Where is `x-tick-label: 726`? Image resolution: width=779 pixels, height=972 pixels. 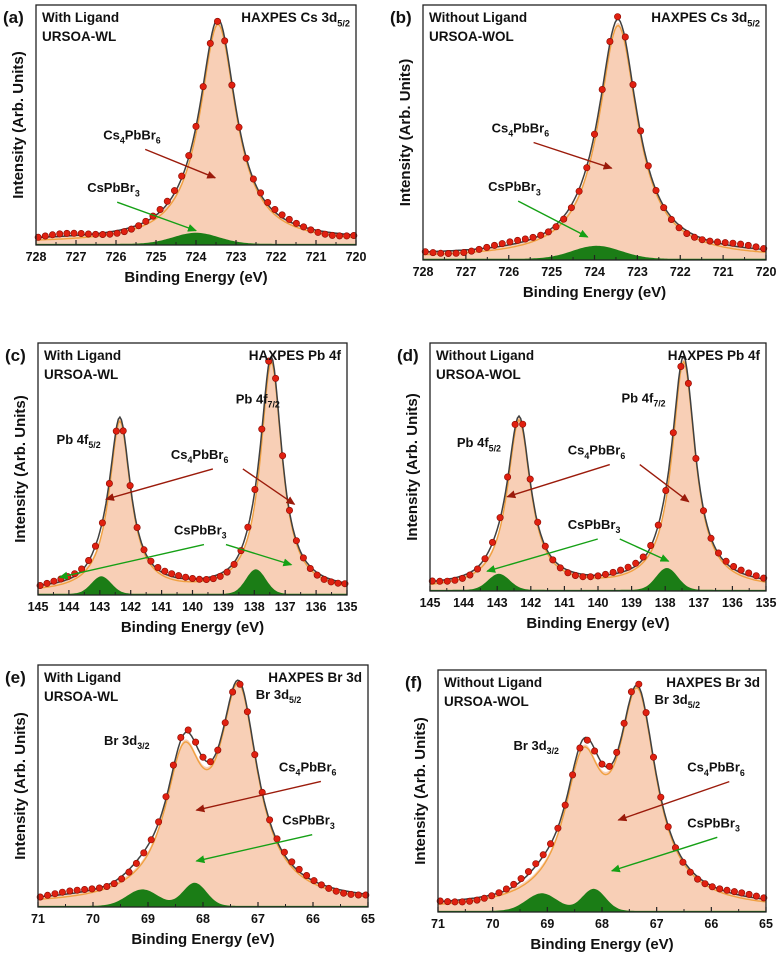 x-tick-label: 726 is located at coordinates (116, 257).